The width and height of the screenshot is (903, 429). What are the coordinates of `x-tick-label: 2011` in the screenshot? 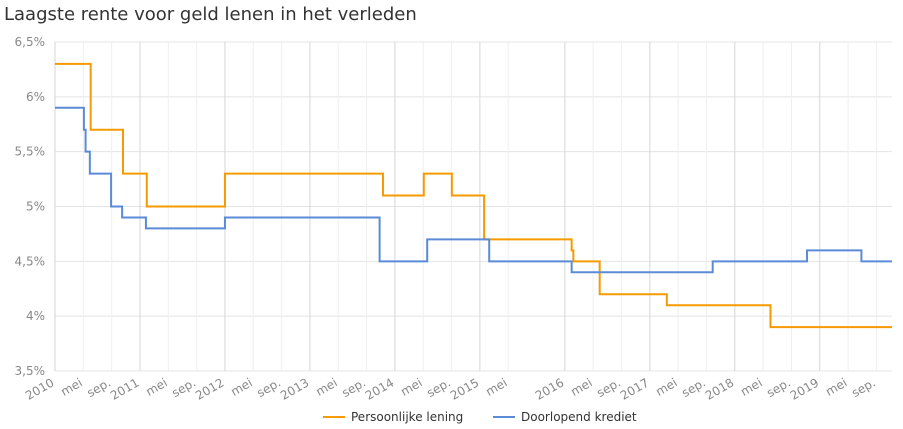 It's located at (124, 388).